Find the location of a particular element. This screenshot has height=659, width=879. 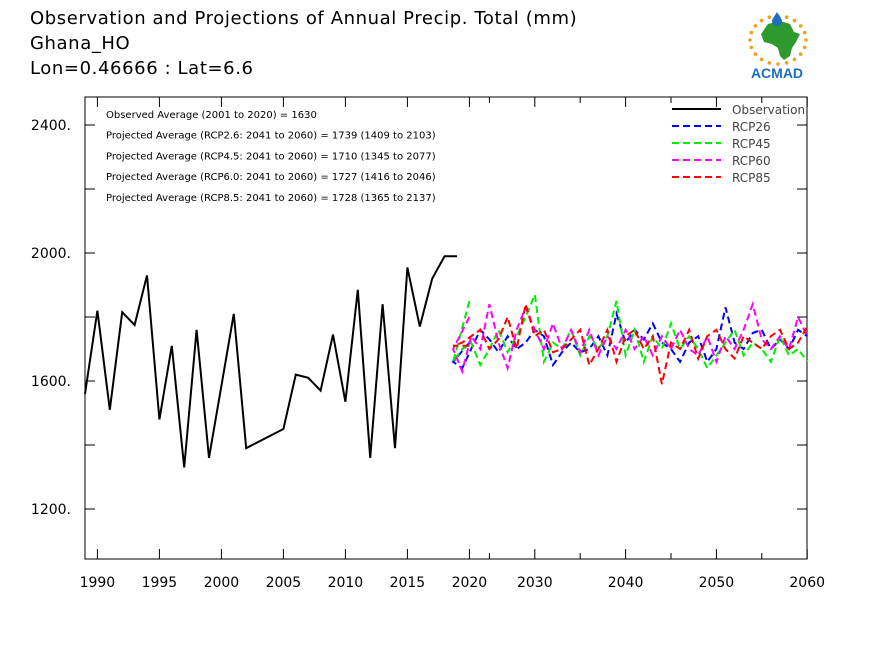

x-tick-label: 2000 is located at coordinates (222, 583).